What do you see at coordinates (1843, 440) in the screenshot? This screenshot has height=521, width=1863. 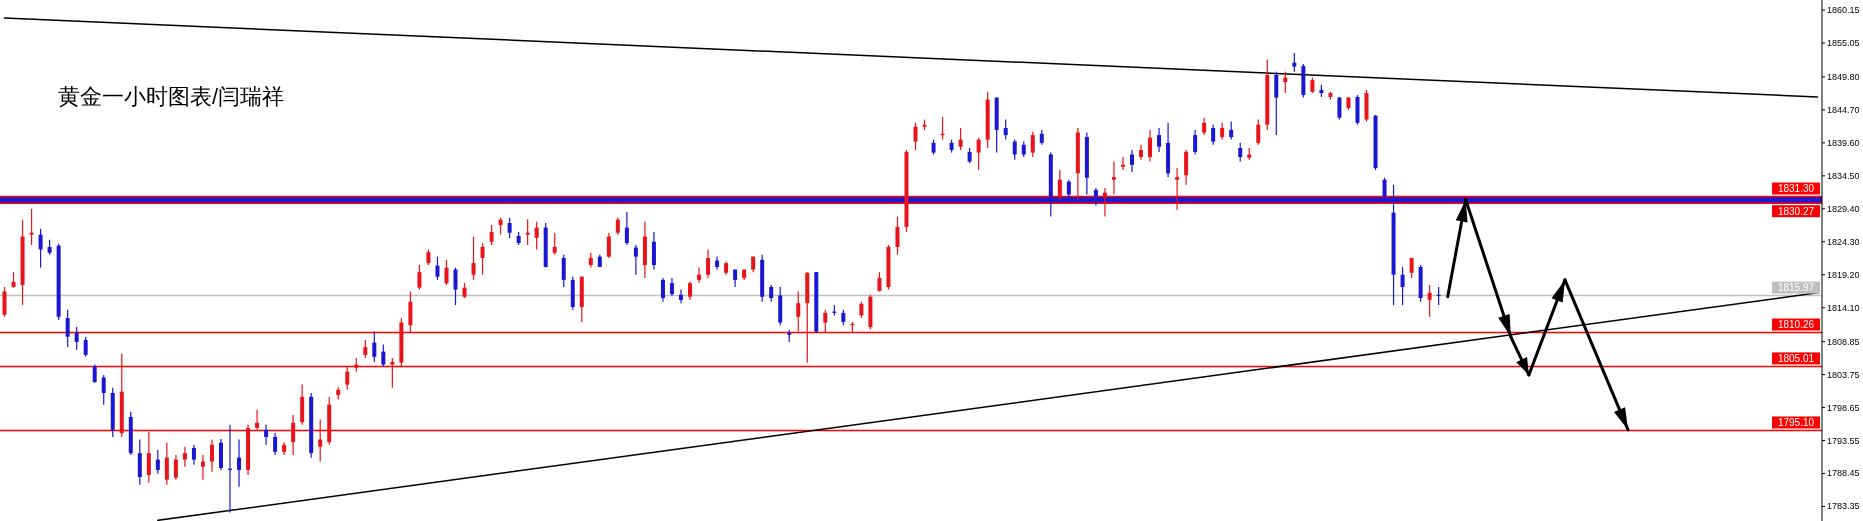 I see `y-tick-label: 1793.55` at bounding box center [1843, 440].